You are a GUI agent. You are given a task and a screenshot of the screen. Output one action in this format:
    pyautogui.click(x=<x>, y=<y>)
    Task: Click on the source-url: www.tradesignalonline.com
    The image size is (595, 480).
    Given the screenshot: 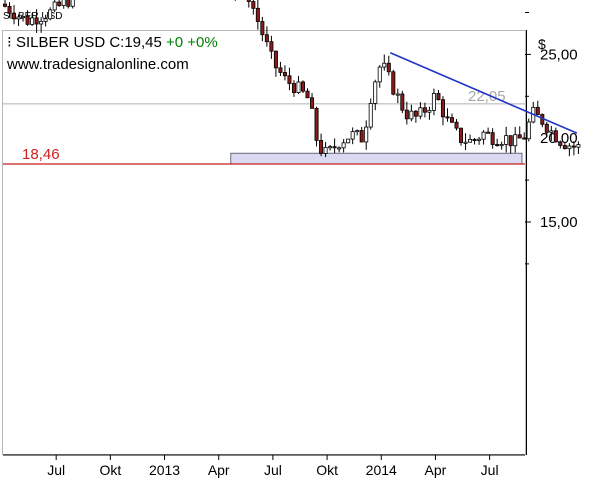 What is the action you would take?
    pyautogui.click(x=98, y=64)
    